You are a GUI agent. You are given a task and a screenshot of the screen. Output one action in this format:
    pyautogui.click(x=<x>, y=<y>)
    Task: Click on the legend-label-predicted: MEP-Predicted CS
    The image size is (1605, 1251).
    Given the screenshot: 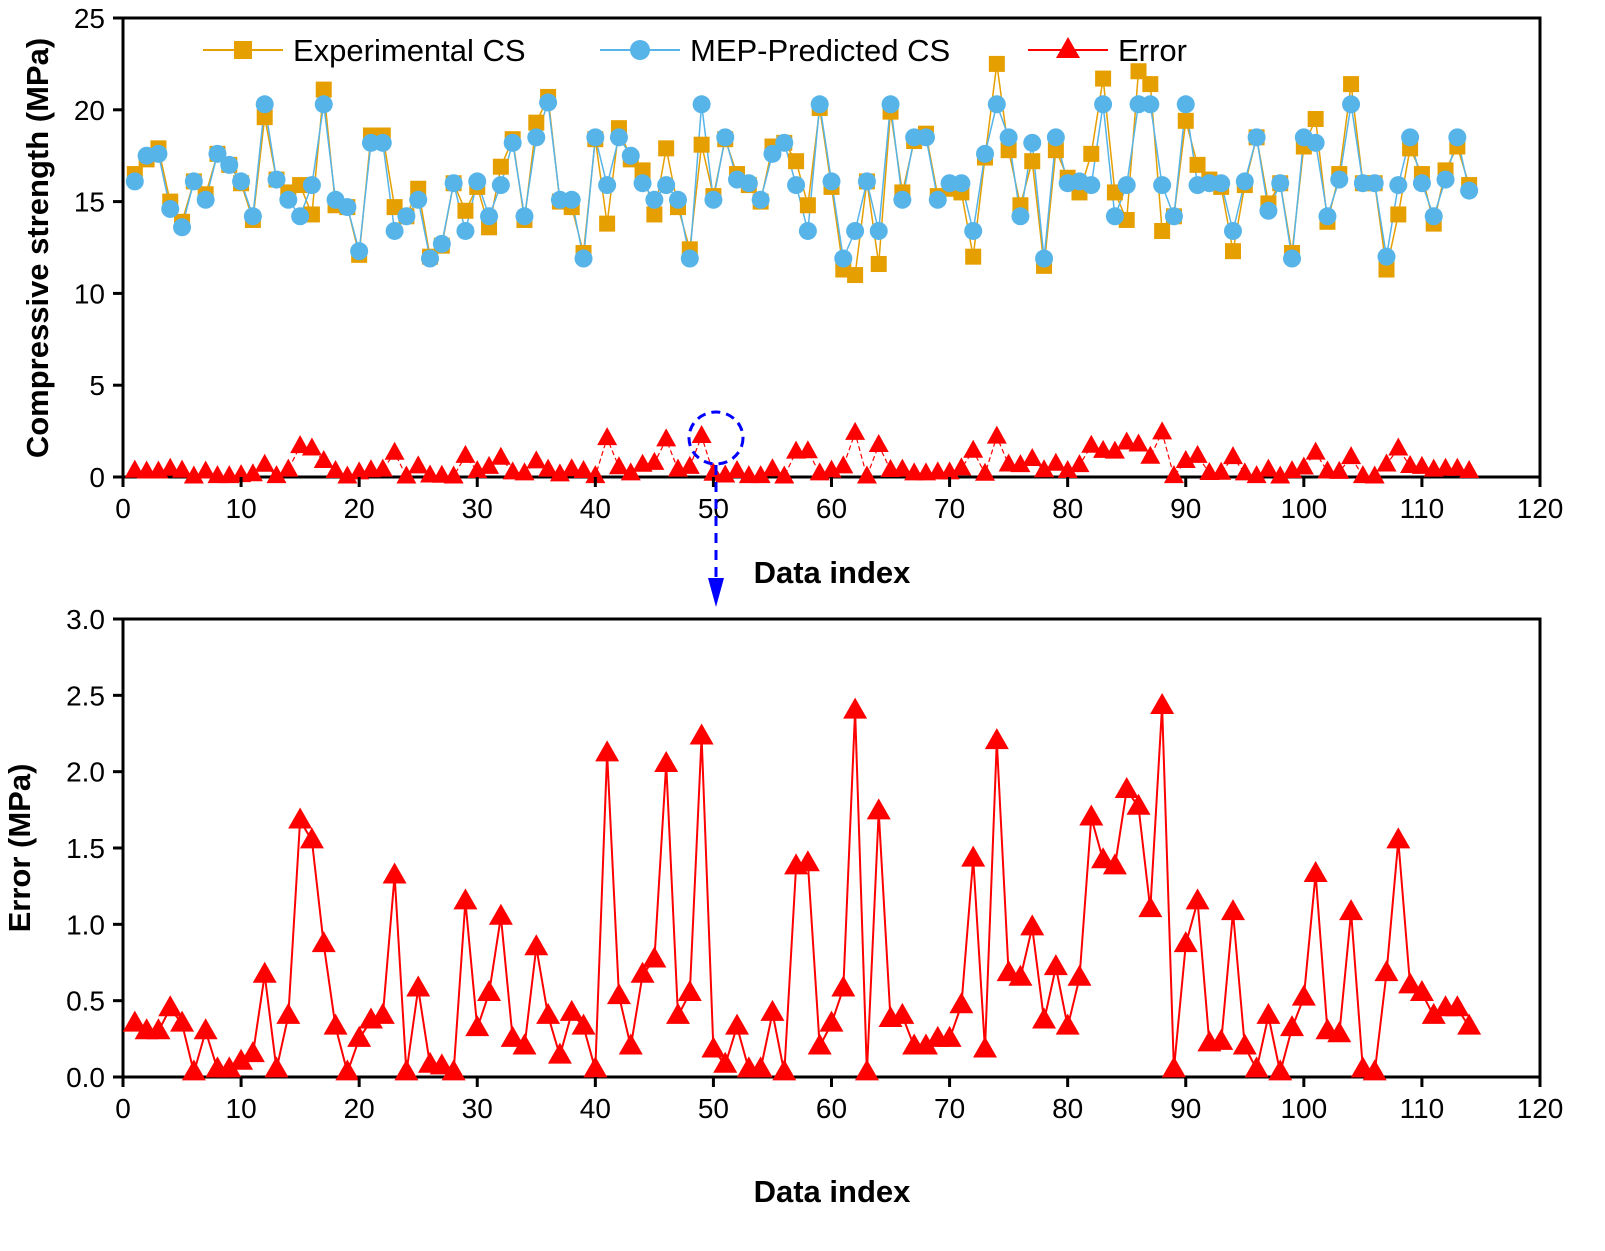 What is the action you would take?
    pyautogui.click(x=820, y=50)
    